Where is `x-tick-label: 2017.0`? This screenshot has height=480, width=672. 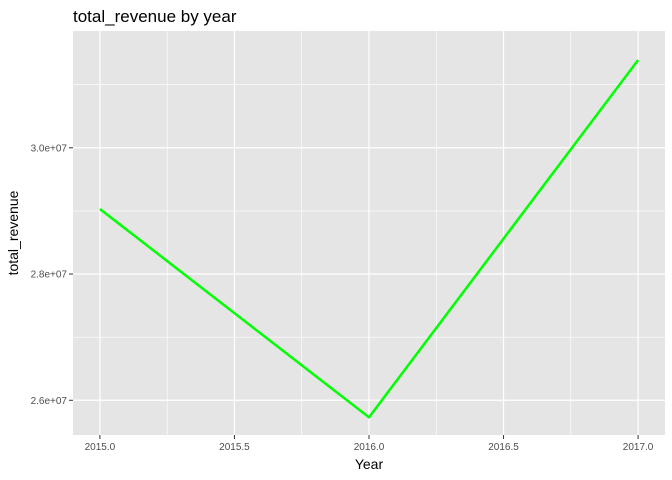 x-tick-label: 2017.0 is located at coordinates (638, 447).